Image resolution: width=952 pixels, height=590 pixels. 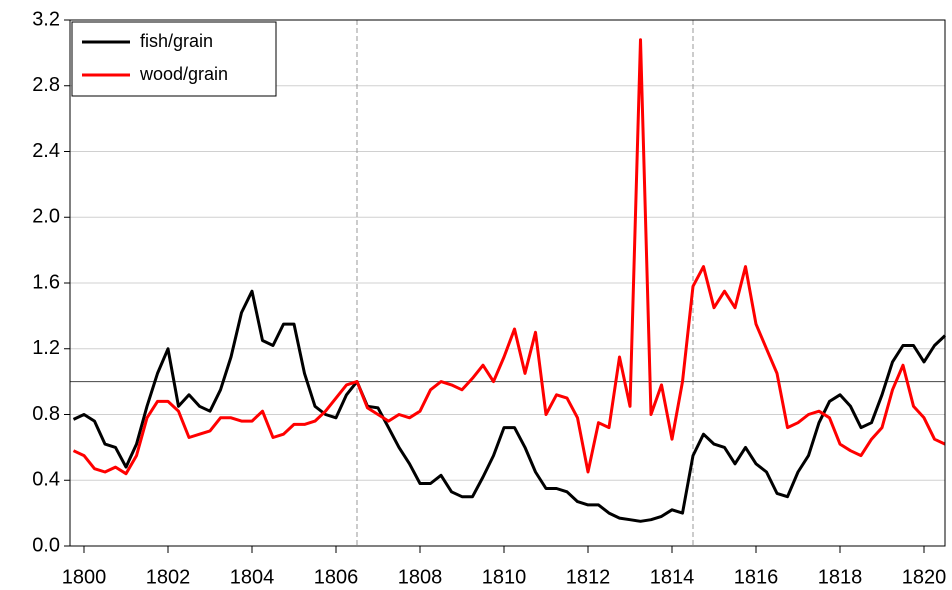 What do you see at coordinates (46, 480) in the screenshot?
I see `y-tick-label: 0.4` at bounding box center [46, 480].